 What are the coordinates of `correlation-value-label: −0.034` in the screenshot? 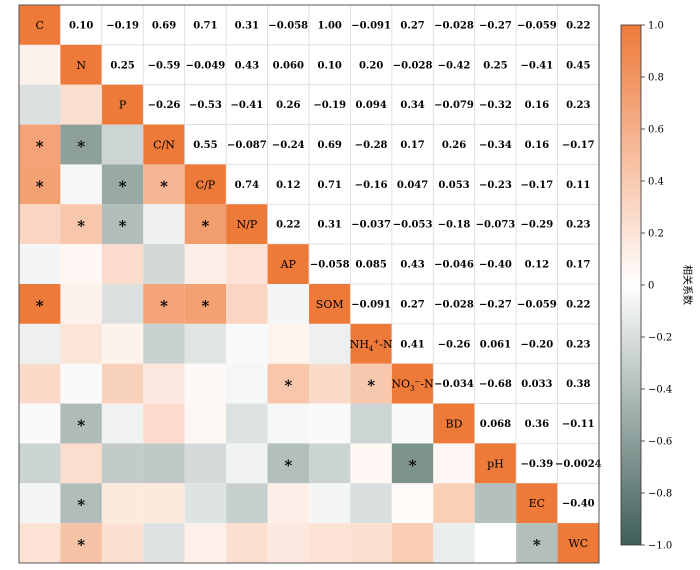 It's located at (454, 384).